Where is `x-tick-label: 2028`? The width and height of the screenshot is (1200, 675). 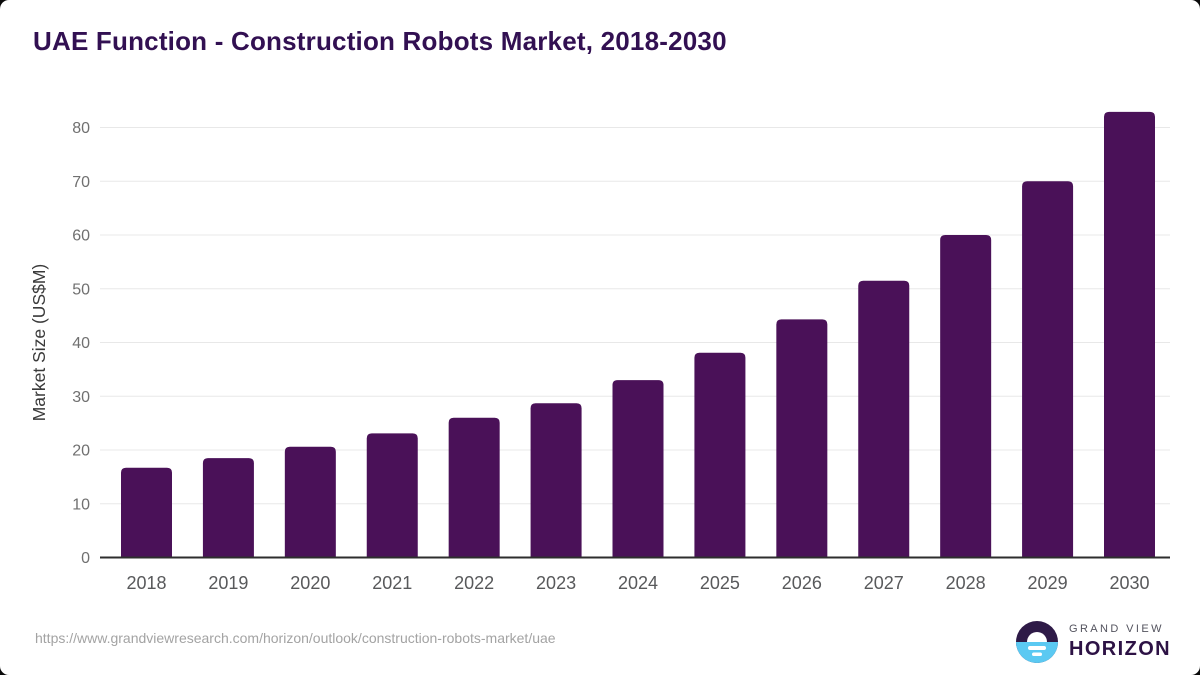
x-tick-label: 2028 is located at coordinates (966, 583).